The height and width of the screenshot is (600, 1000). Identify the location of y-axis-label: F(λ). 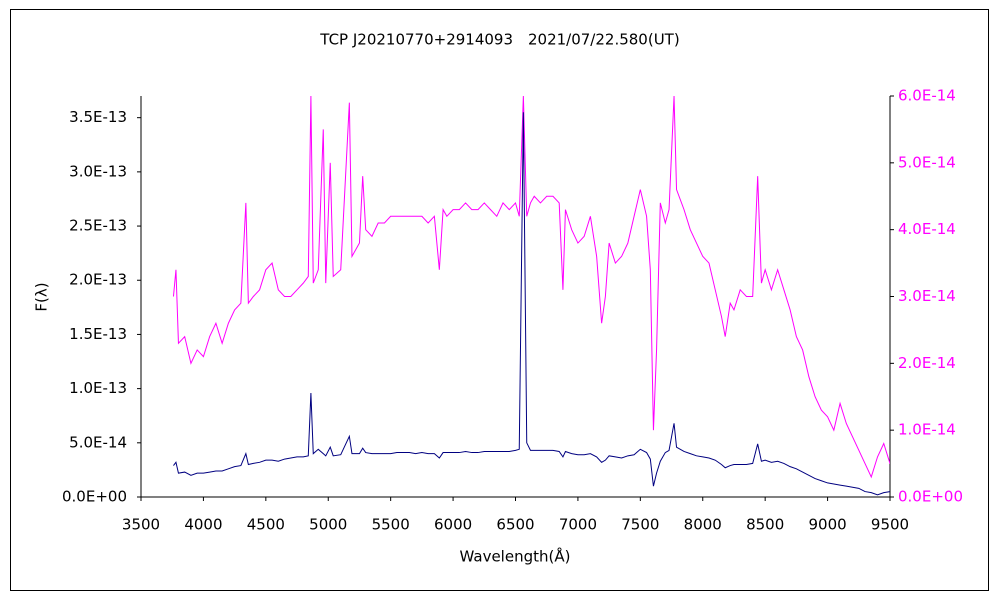
(42, 296).